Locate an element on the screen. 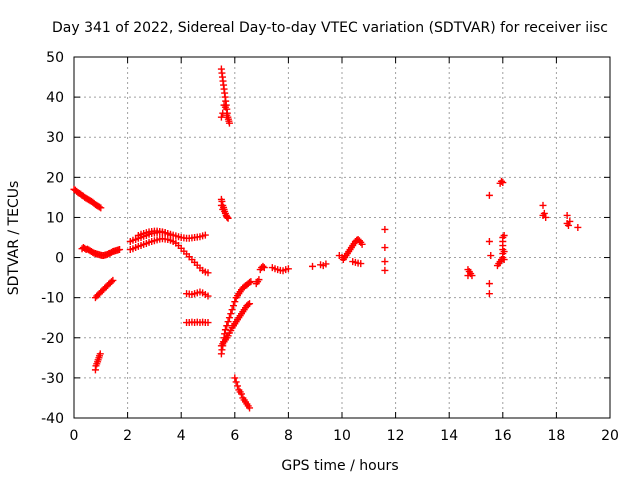 This screenshot has height=480, width=640. y-tick-label: 30 is located at coordinates (55, 138).